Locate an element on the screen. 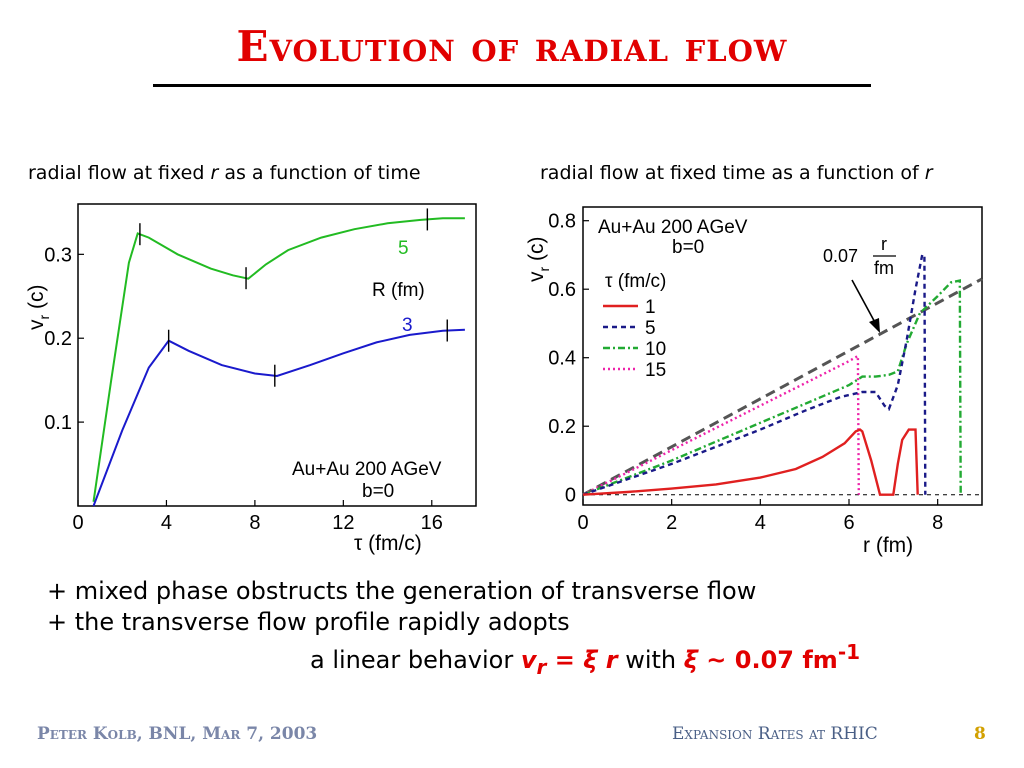 The image size is (1024, 768). x-tick-label: 12 is located at coordinates (343, 523).